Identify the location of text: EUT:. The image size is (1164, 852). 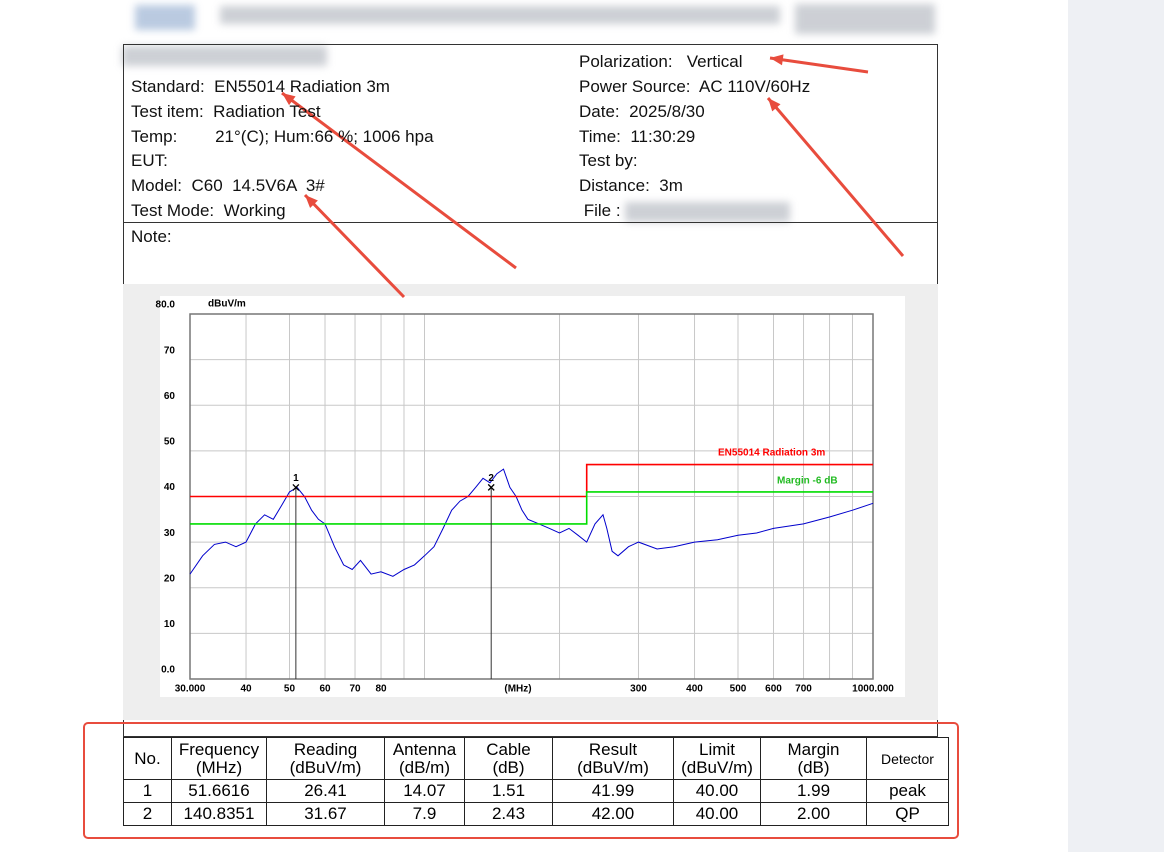
(149, 160).